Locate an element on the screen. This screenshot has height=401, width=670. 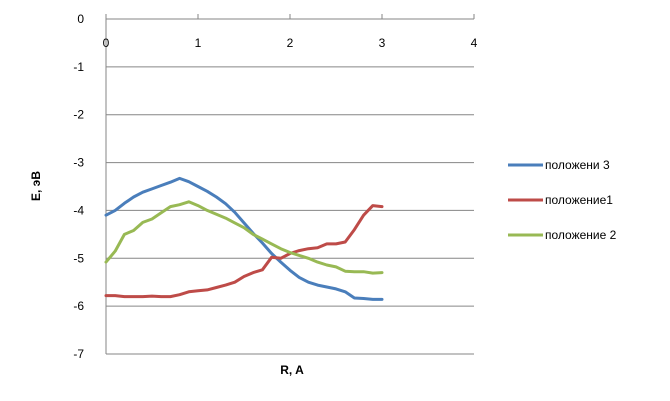
legend: положени 3 положение1 положение 2 is located at coordinates (562, 200).